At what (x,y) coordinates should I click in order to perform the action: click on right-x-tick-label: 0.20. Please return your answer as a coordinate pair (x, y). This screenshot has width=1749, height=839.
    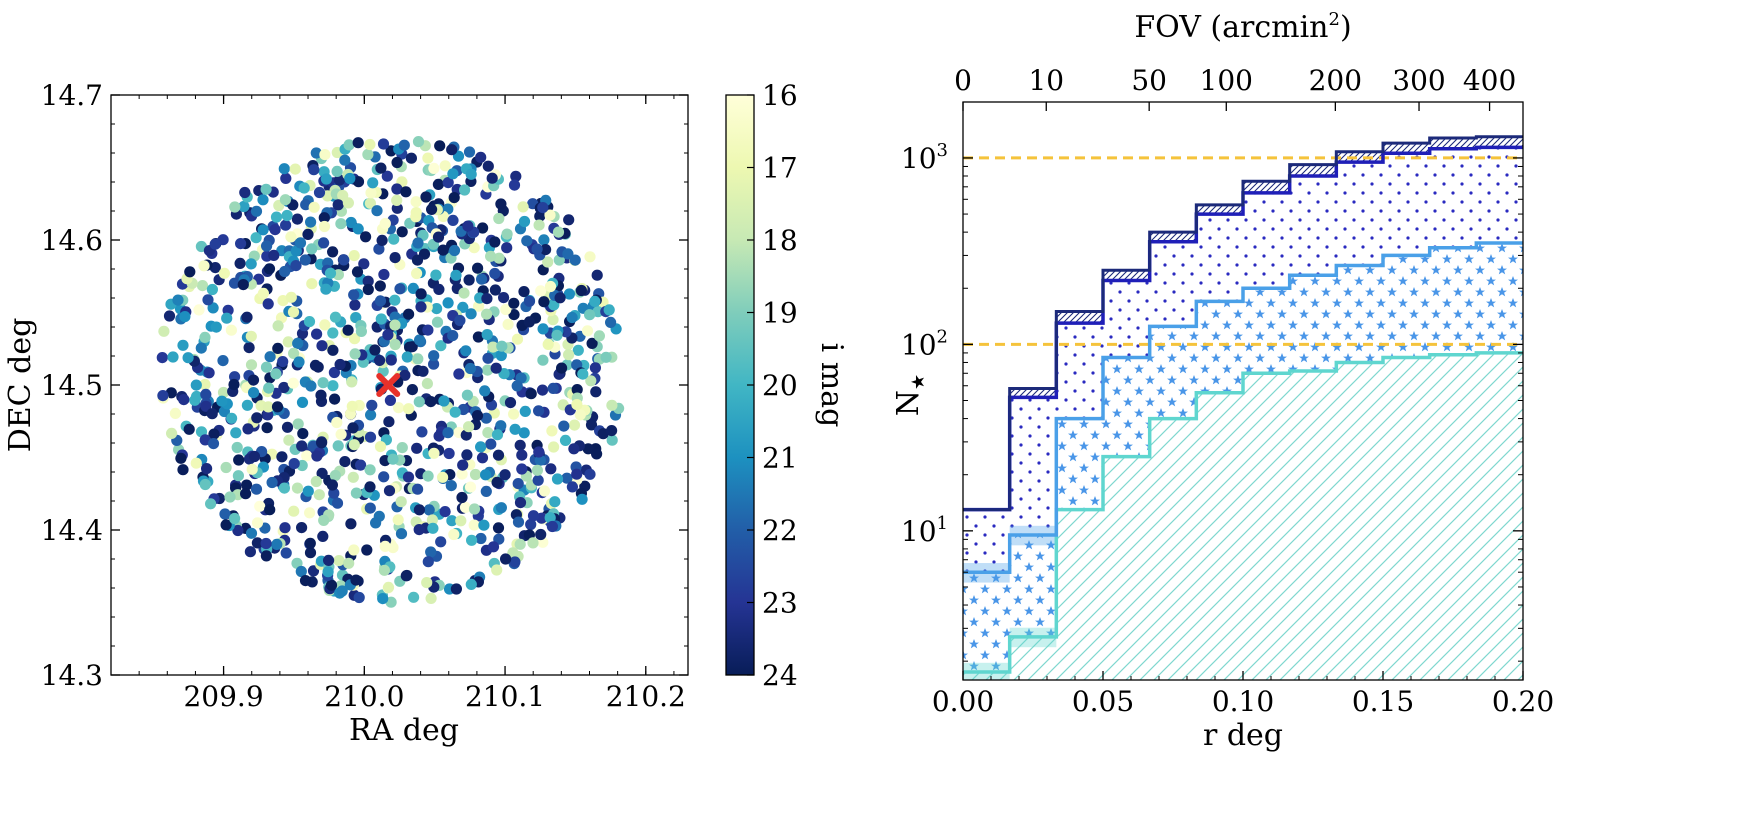
    Looking at the image, I should click on (1523, 701).